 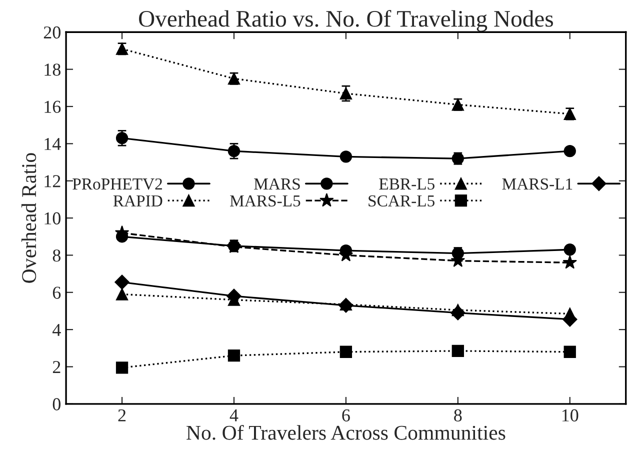 I want to click on legend-label: MARS-L5, so click(x=265, y=201).